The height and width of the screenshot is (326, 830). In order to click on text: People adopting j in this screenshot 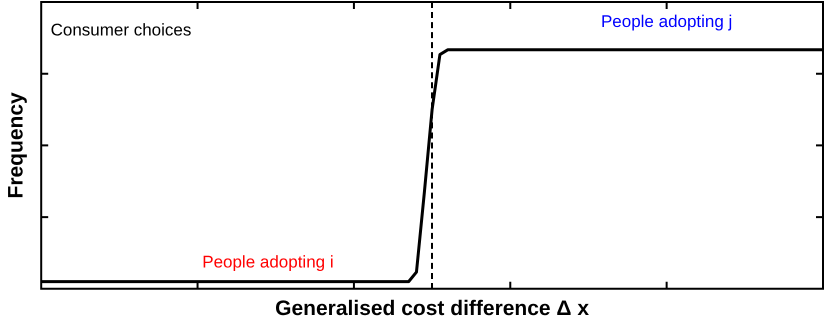, I will do `click(666, 21)`.